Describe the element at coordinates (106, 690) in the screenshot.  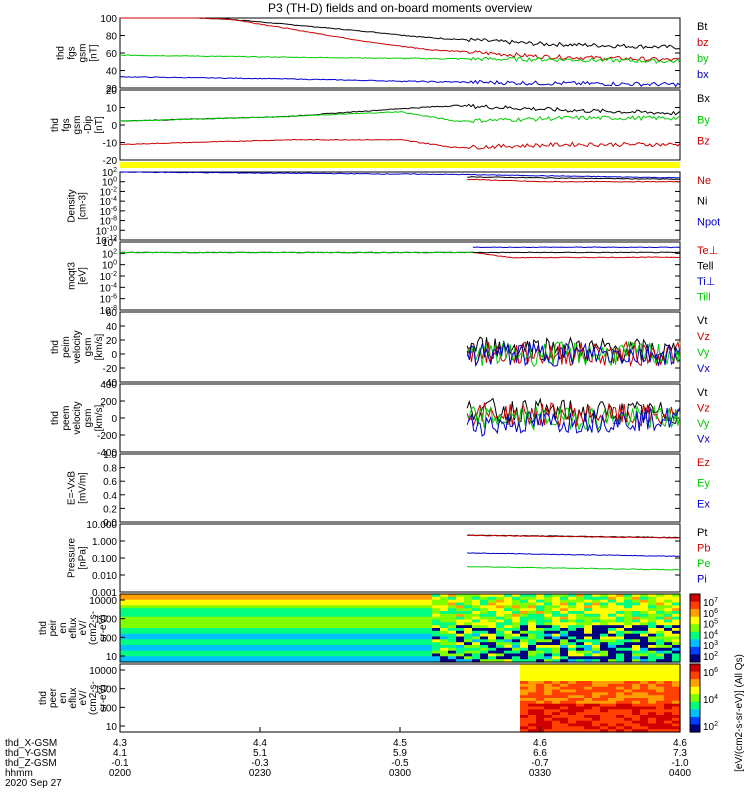
I see `y-tick-label: 1000` at that location.